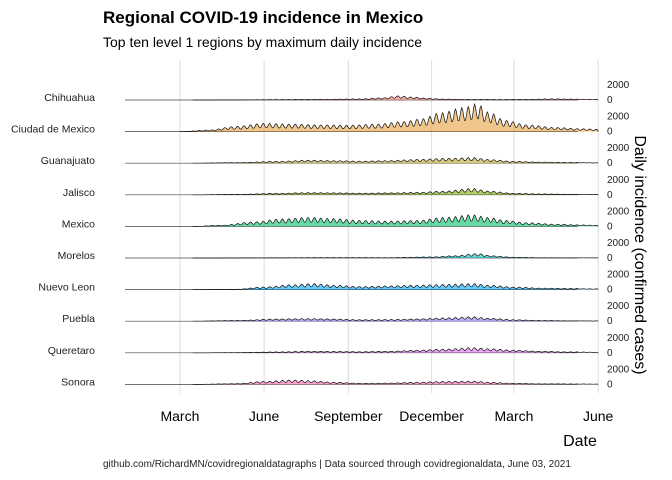  What do you see at coordinates (71, 351) in the screenshot?
I see `region-label: Queretaro` at bounding box center [71, 351].